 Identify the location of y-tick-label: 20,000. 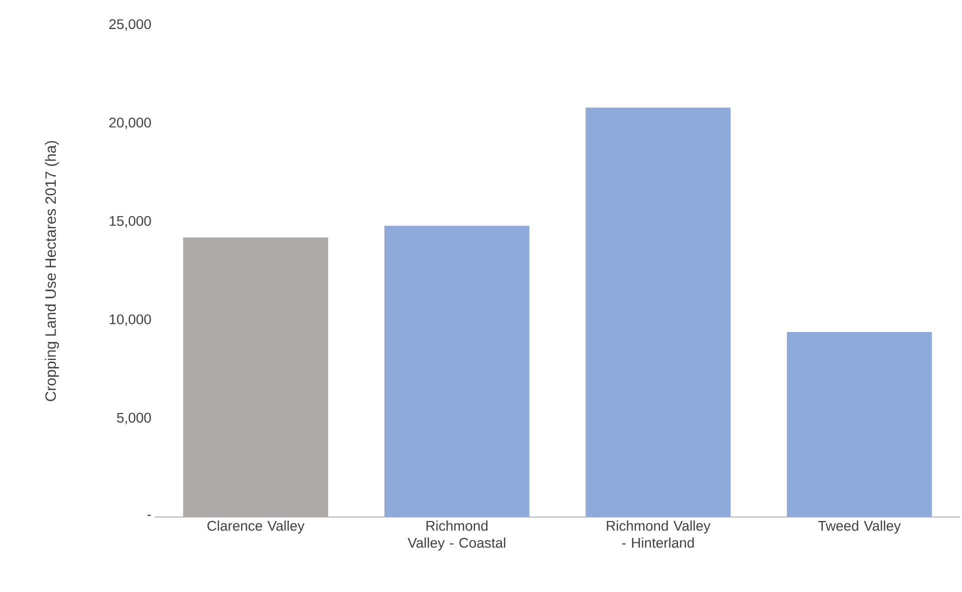
(130, 124).